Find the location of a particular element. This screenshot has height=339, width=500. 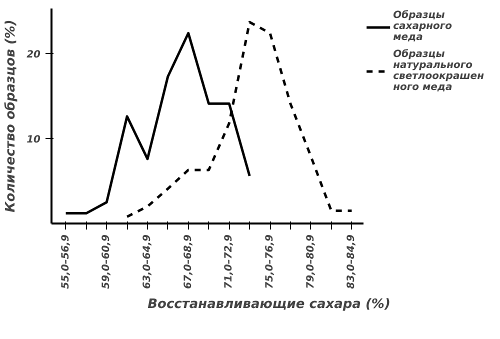

y-tick-label: 10 is located at coordinates (33, 140).